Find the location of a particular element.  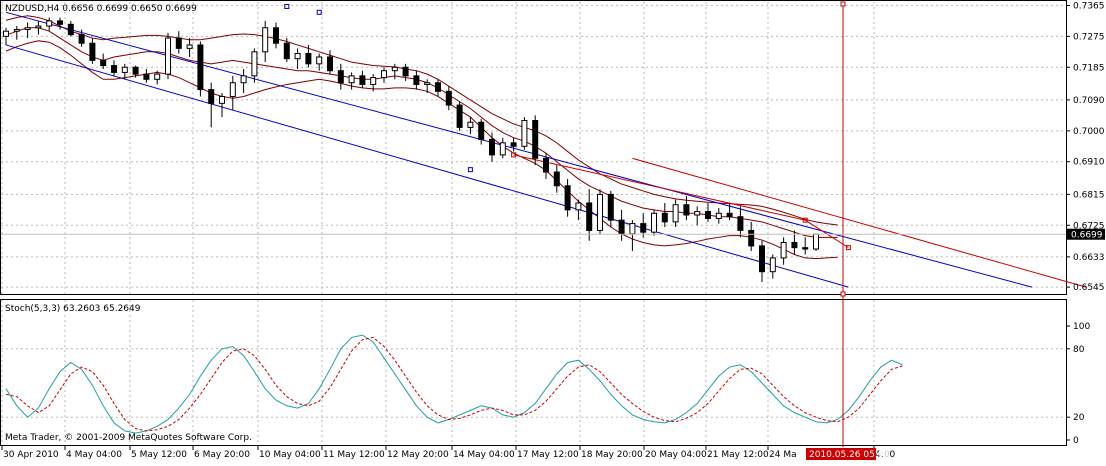

time-tick-label: 18 May 20:00 is located at coordinates (612, 455).